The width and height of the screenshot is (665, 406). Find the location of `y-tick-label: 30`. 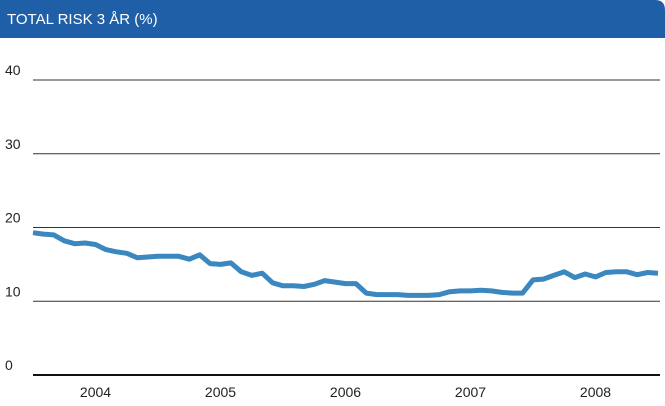

y-tick-label: 30 is located at coordinates (13, 144).